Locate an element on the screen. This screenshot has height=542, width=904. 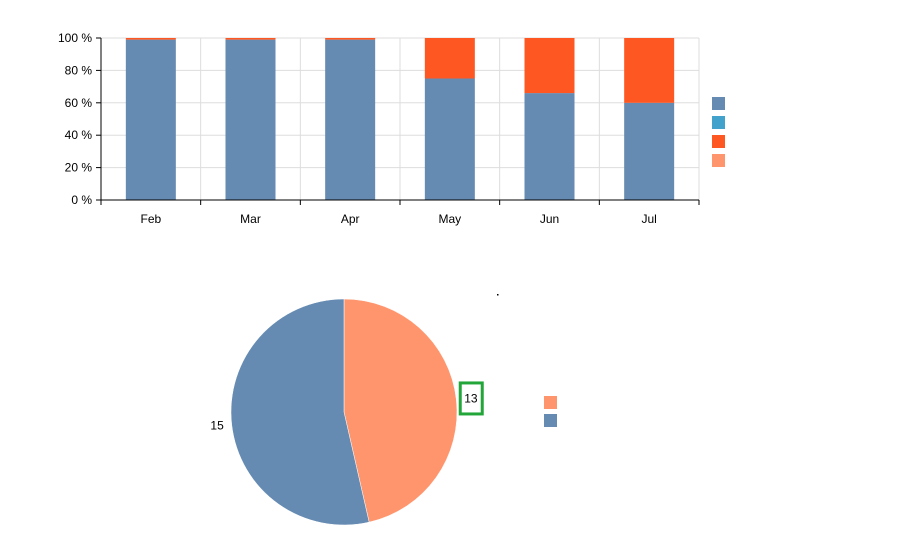
y-tick-label: 40 % is located at coordinates (79, 135).